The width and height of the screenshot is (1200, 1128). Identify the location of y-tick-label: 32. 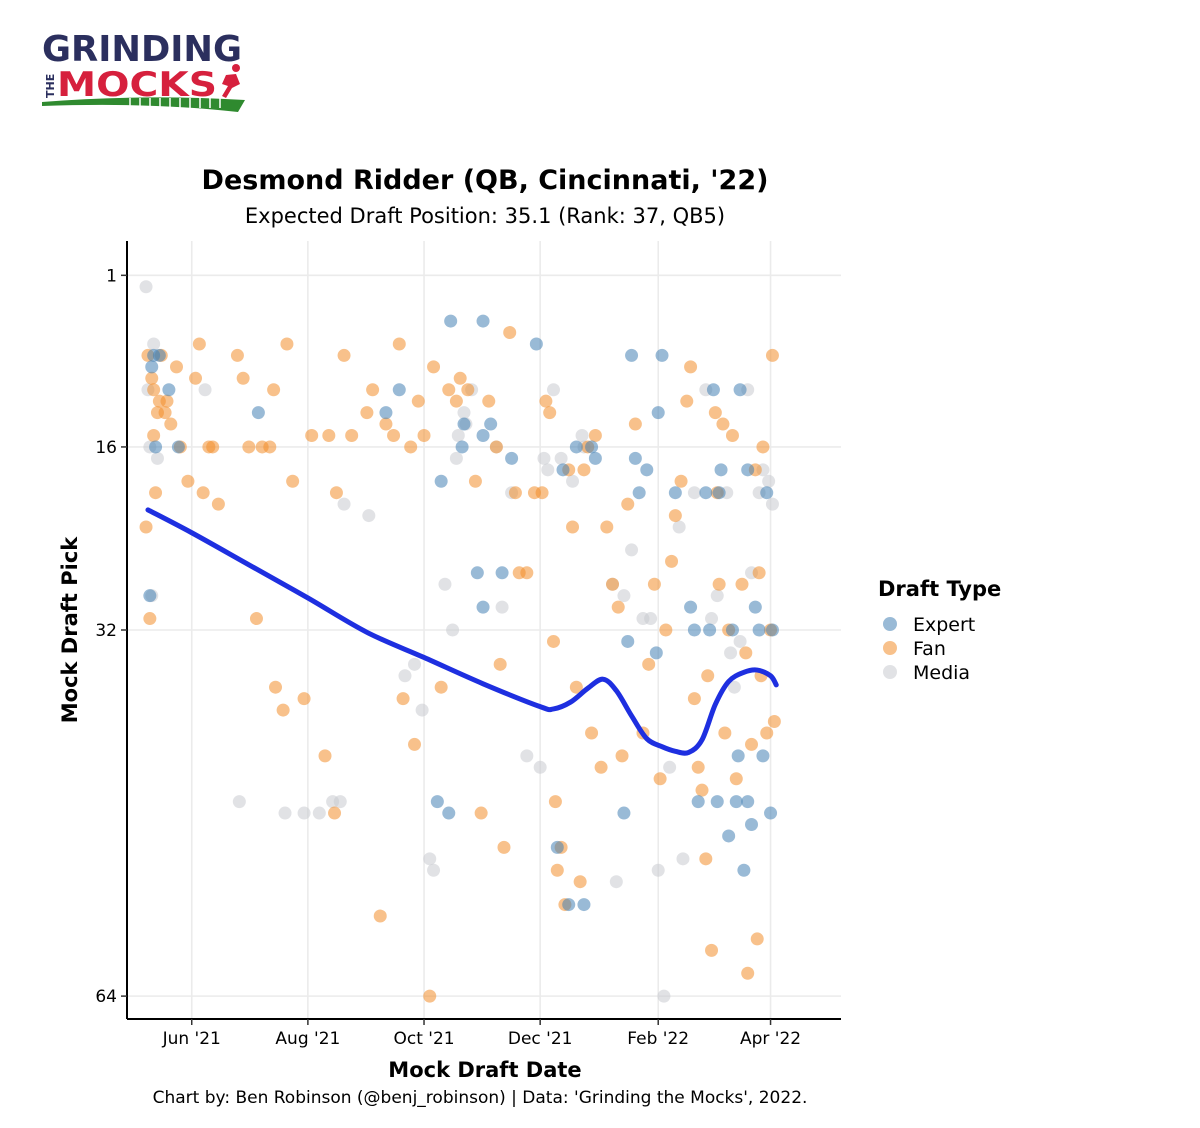
(106, 631).